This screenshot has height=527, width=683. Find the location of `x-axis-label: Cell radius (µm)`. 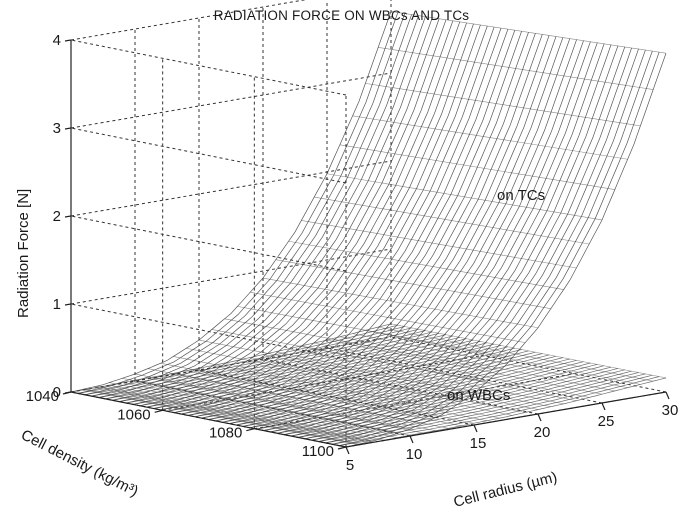

x-axis-label: Cell radius (µm) is located at coordinates (505, 490).